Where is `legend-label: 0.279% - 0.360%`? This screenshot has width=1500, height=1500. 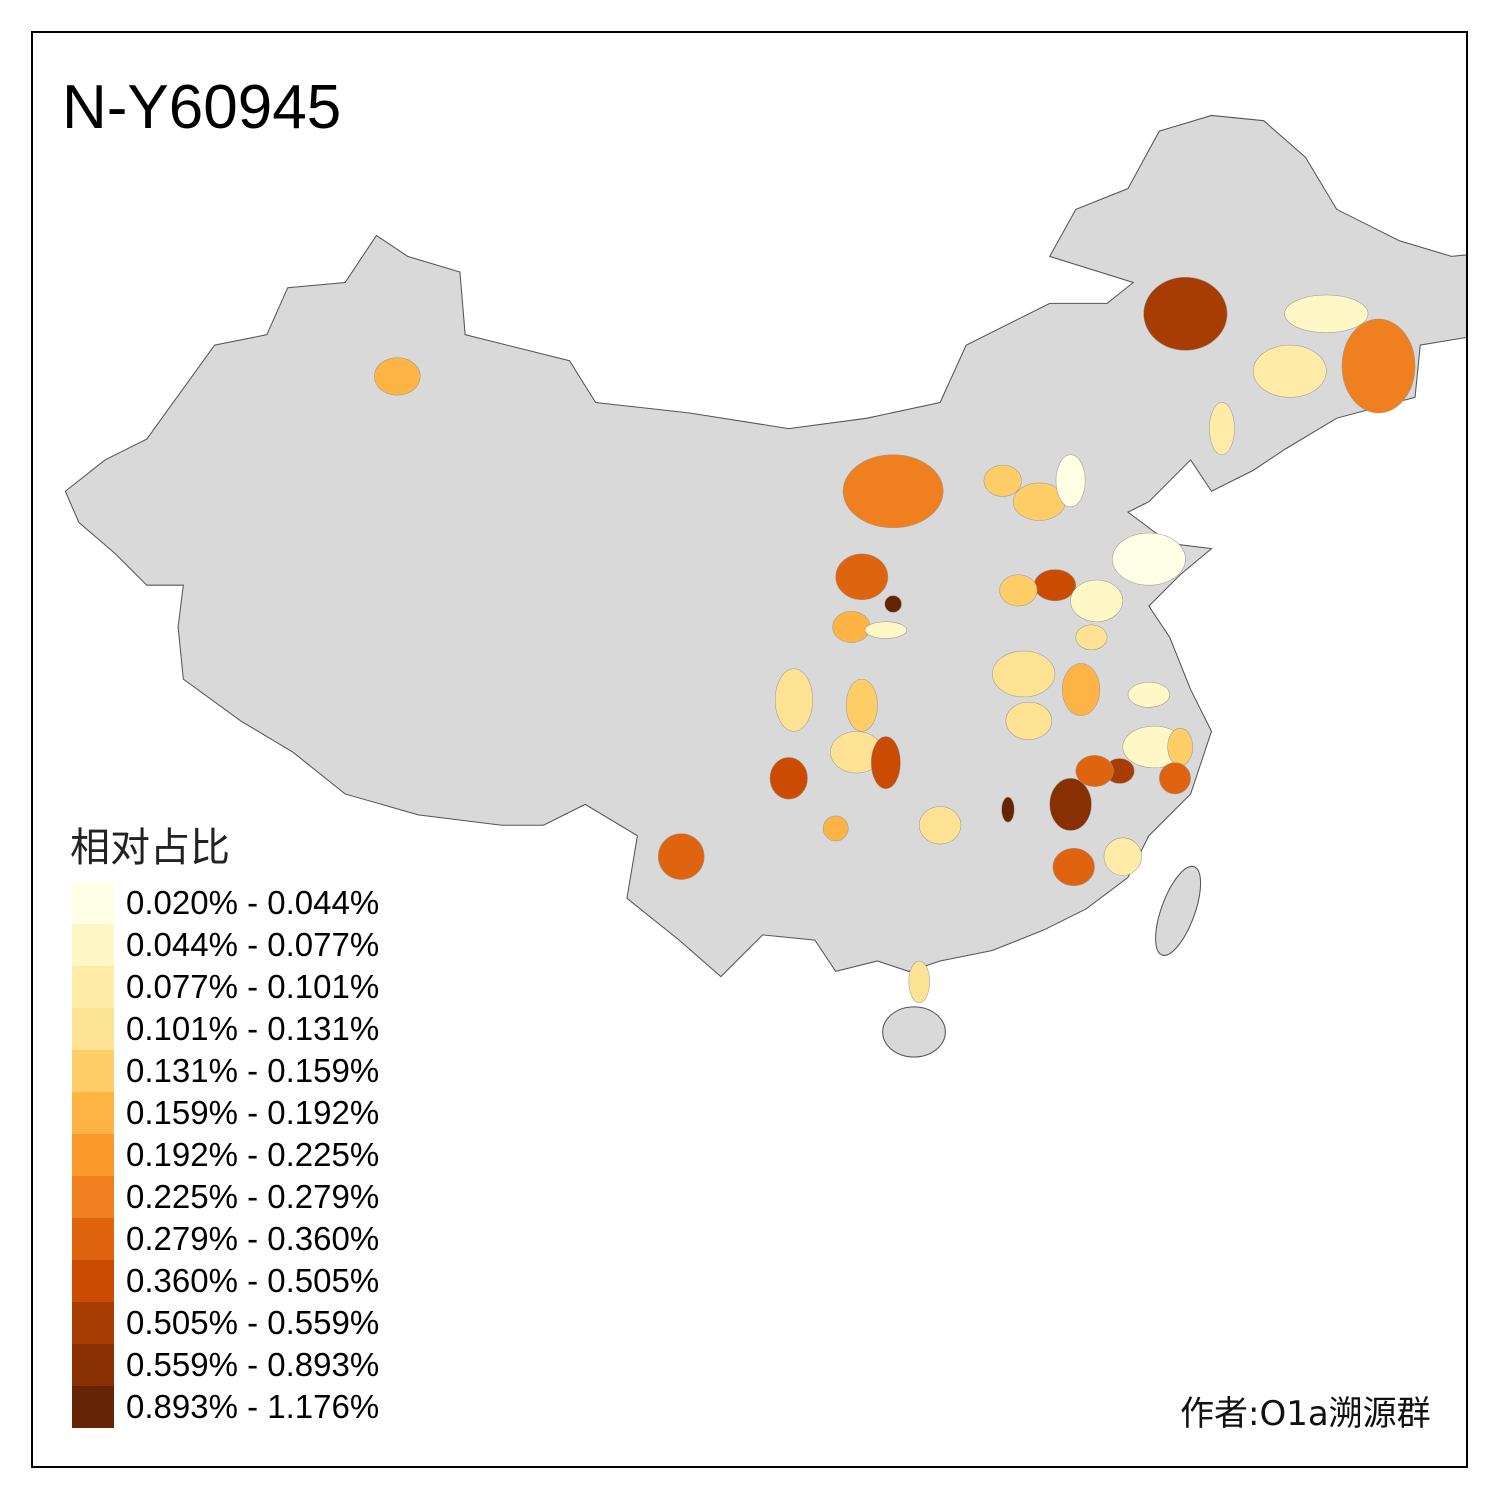 legend-label: 0.279% - 0.360% is located at coordinates (253, 1238).